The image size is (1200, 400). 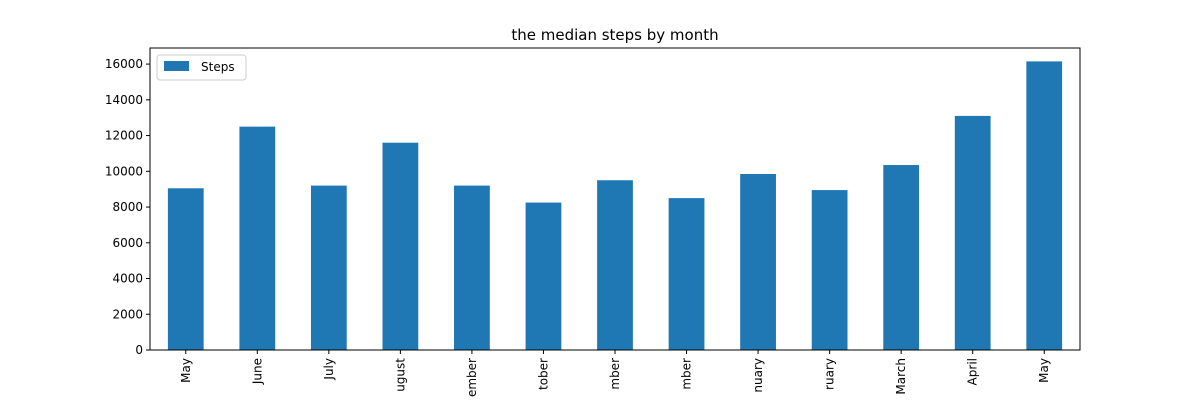 I want to click on x-tick-label-10: March, so click(x=901, y=376).